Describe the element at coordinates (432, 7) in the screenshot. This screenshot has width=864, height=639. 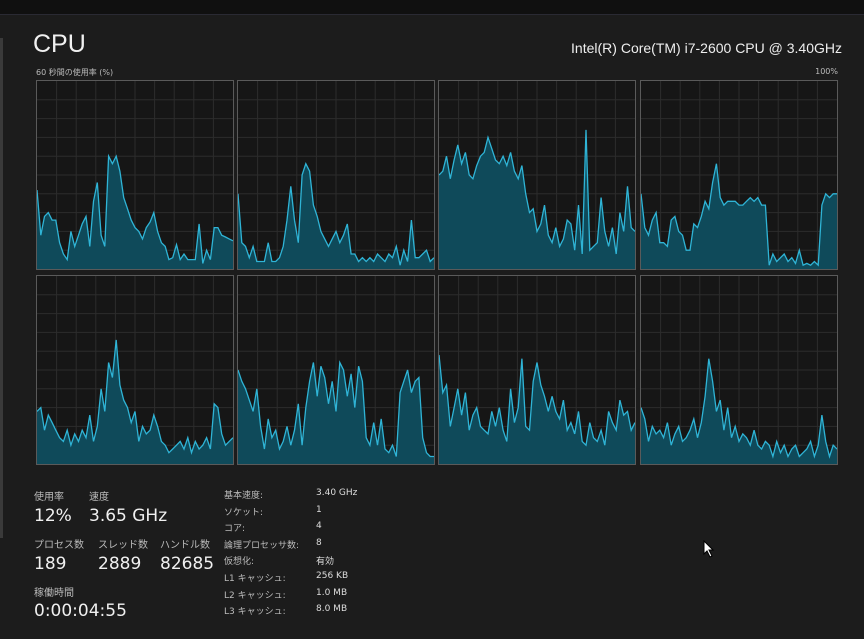
I see `window-top-bar` at that location.